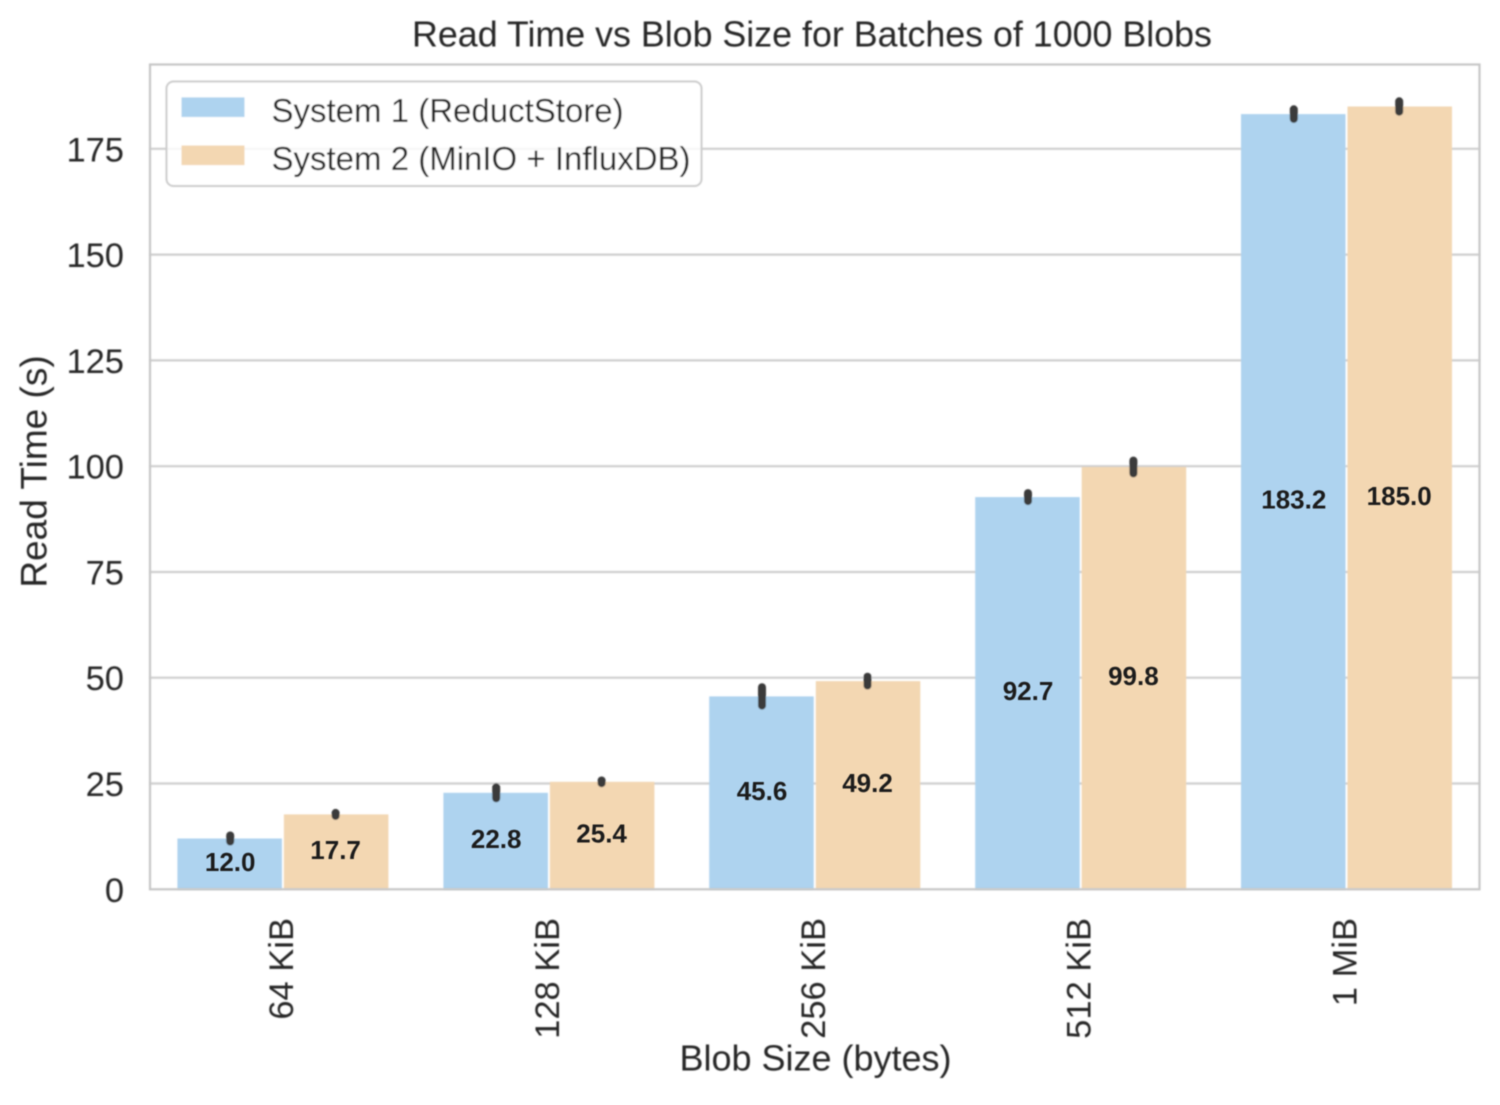 The image size is (1500, 1105). What do you see at coordinates (95, 362) in the screenshot?
I see `svg-text: 125` at bounding box center [95, 362].